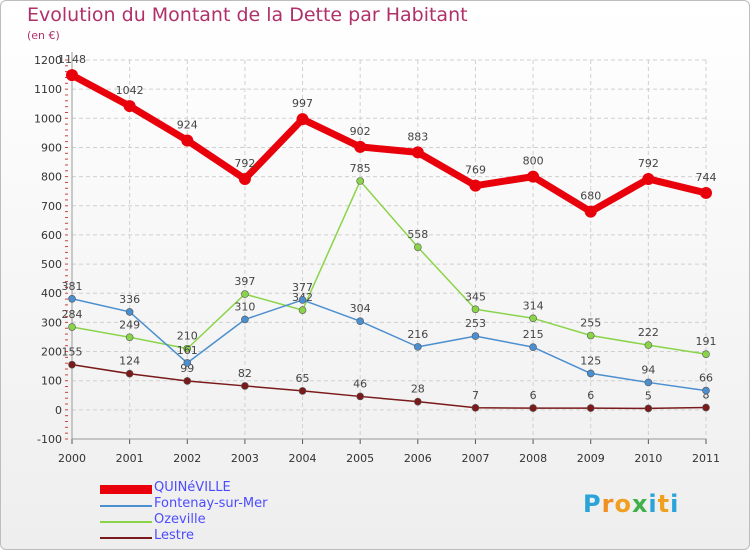 This screenshot has height=550, width=750. Describe the element at coordinates (51, 177) in the screenshot. I see `y-tick-label: 800` at that location.